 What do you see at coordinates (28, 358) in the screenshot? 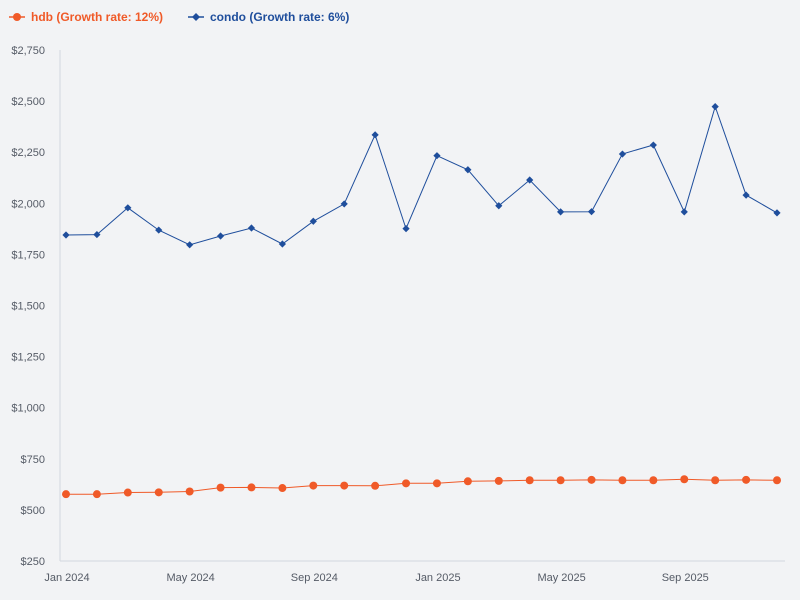
I see `y-tick-label: $1,250` at bounding box center [28, 358].